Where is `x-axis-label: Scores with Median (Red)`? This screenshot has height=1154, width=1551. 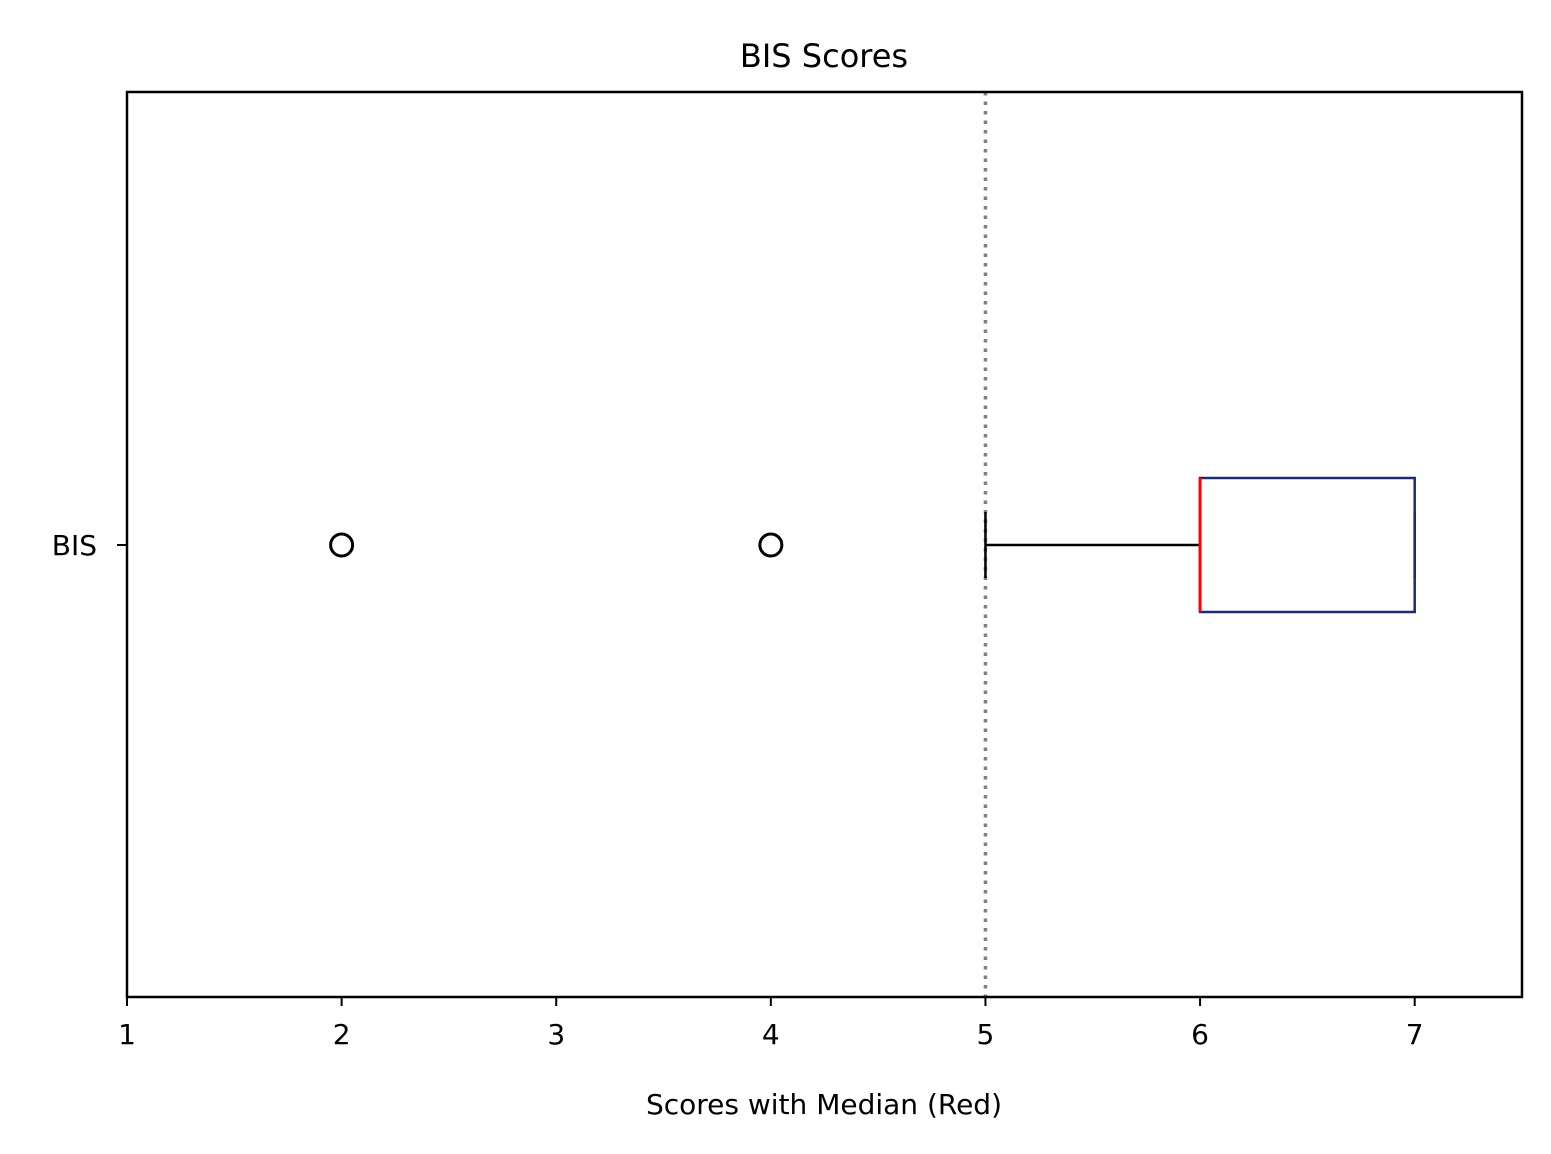 x-axis-label: Scores with Median (Red) is located at coordinates (824, 1104).